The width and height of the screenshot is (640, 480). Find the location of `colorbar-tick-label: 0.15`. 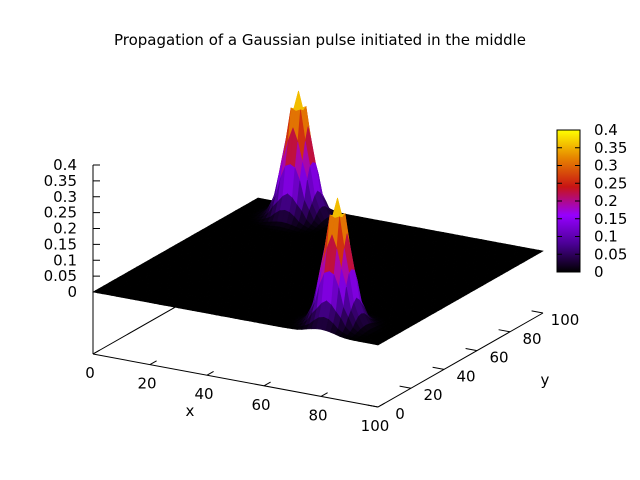

colorbar-tick-label: 0.15 is located at coordinates (610, 219).